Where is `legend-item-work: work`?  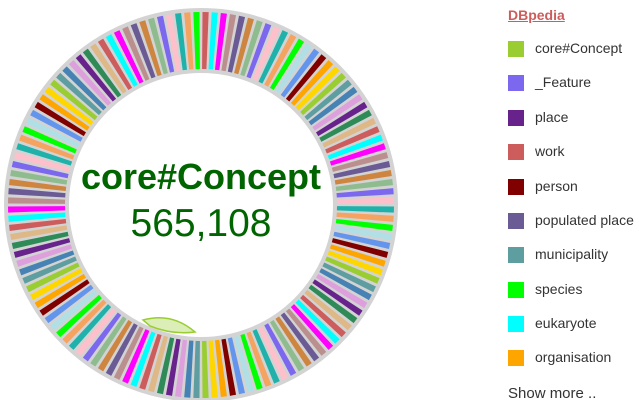 legend-item-work: work is located at coordinates (573, 152).